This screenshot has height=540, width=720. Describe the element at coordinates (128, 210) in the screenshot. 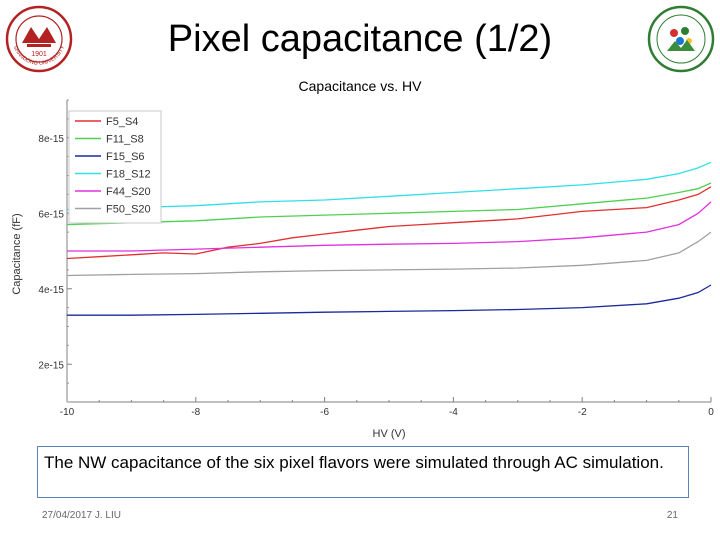

I see `legend-label: F50_S20` at that location.